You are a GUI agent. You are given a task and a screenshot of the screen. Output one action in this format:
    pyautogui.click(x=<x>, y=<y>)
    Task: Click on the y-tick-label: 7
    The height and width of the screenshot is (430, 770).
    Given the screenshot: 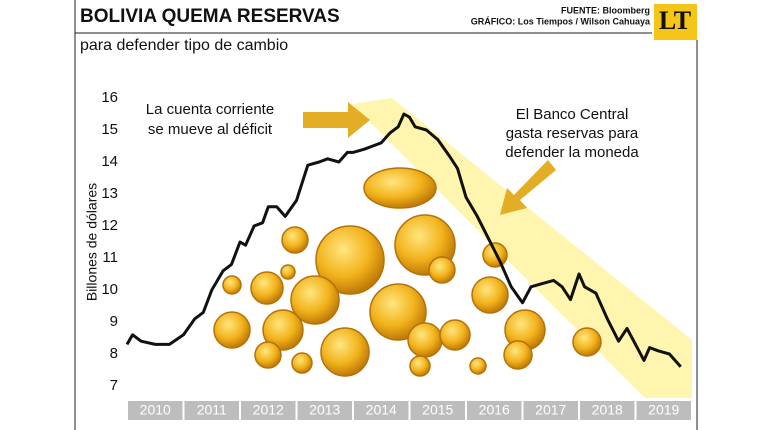 What is the action you would take?
    pyautogui.click(x=114, y=385)
    